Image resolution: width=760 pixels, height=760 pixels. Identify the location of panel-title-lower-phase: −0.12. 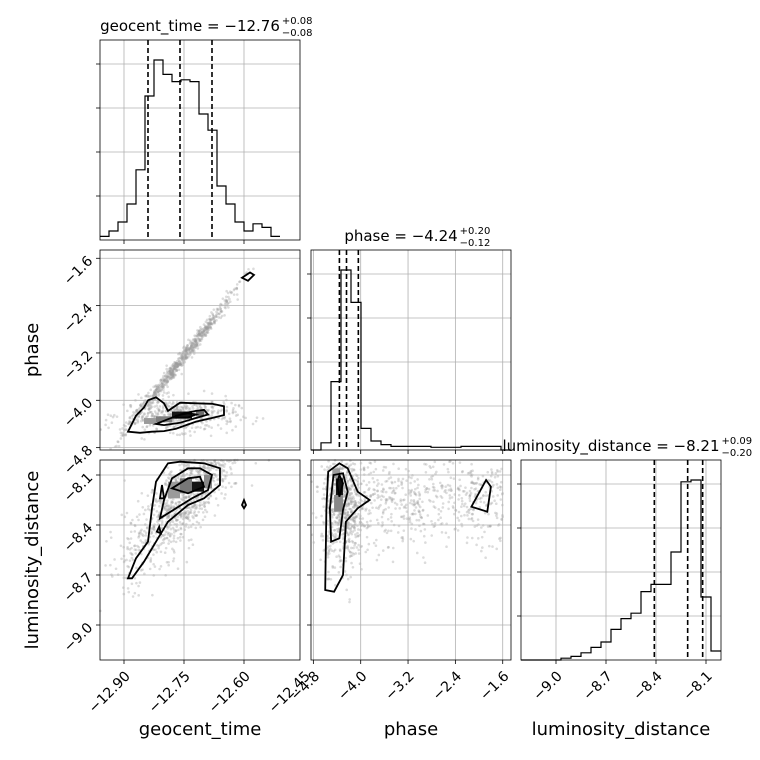
(475, 243).